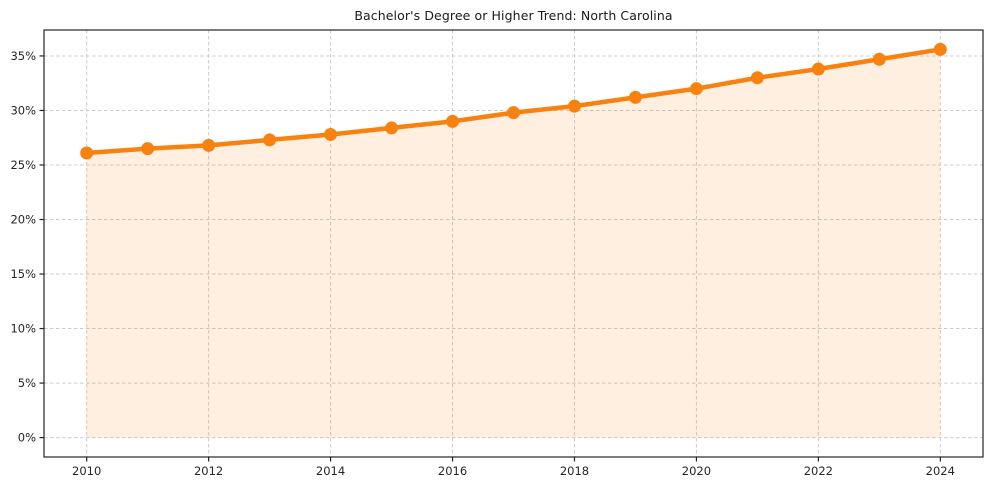 The width and height of the screenshot is (989, 490). I want to click on x-tick-label: 2010, so click(86, 471).